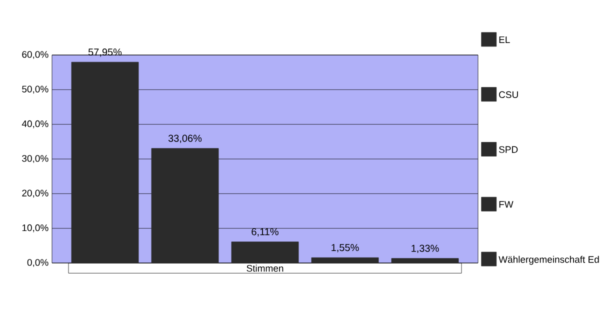 The width and height of the screenshot is (600, 326). I want to click on data-label: 1,55%, so click(345, 248).